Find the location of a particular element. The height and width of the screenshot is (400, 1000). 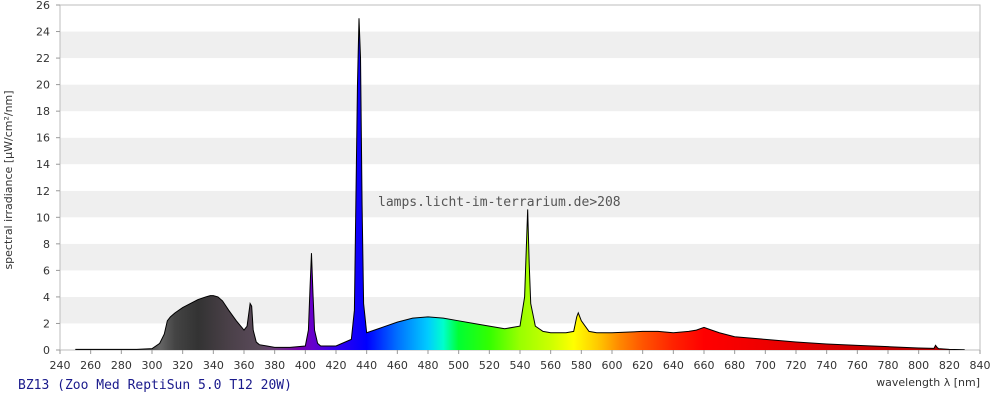

x-tick-label: 740 is located at coordinates (826, 365).